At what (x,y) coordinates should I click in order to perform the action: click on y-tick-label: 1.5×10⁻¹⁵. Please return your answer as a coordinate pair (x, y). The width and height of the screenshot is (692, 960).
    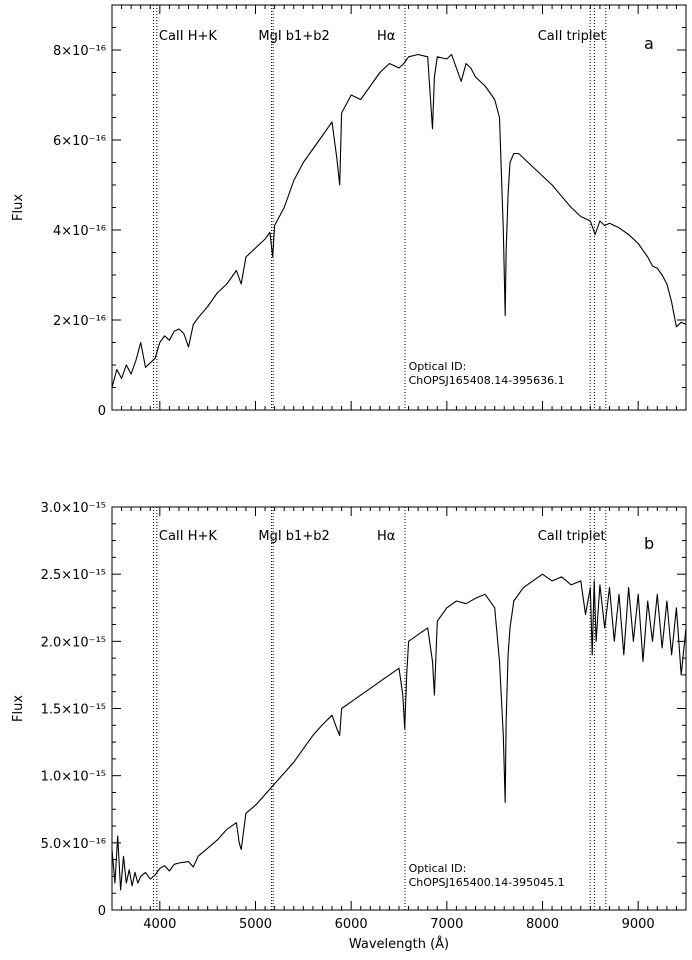
    Looking at the image, I should click on (73, 710).